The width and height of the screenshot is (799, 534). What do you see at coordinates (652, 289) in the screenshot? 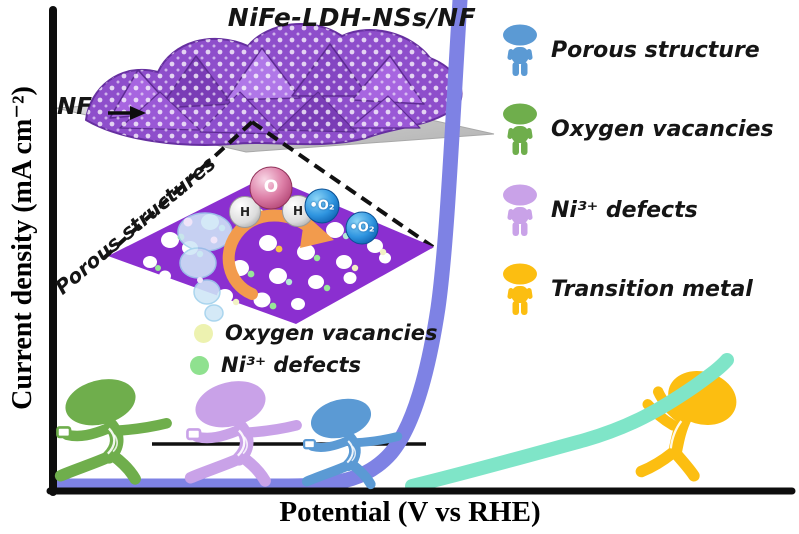
I see `legend-label: Transition metal` at bounding box center [652, 289].